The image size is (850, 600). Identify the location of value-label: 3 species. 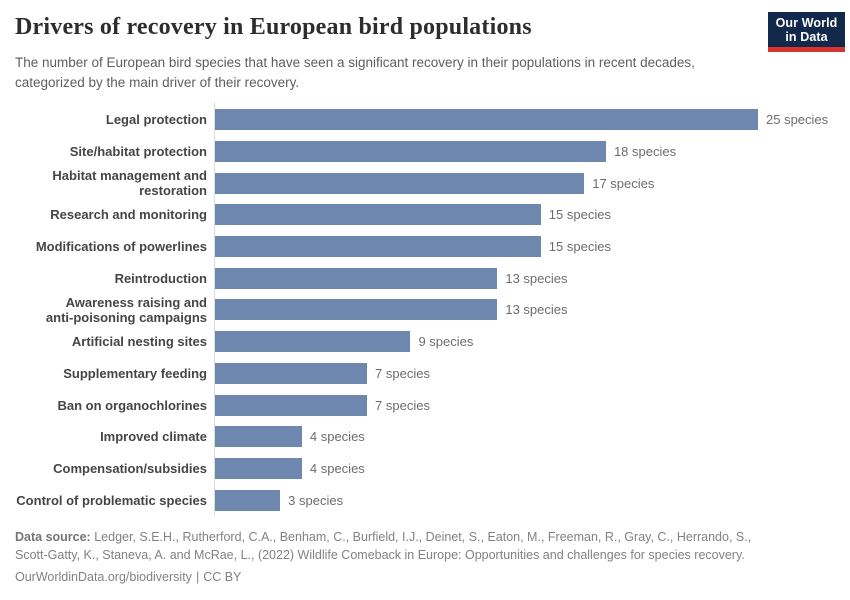
(316, 500).